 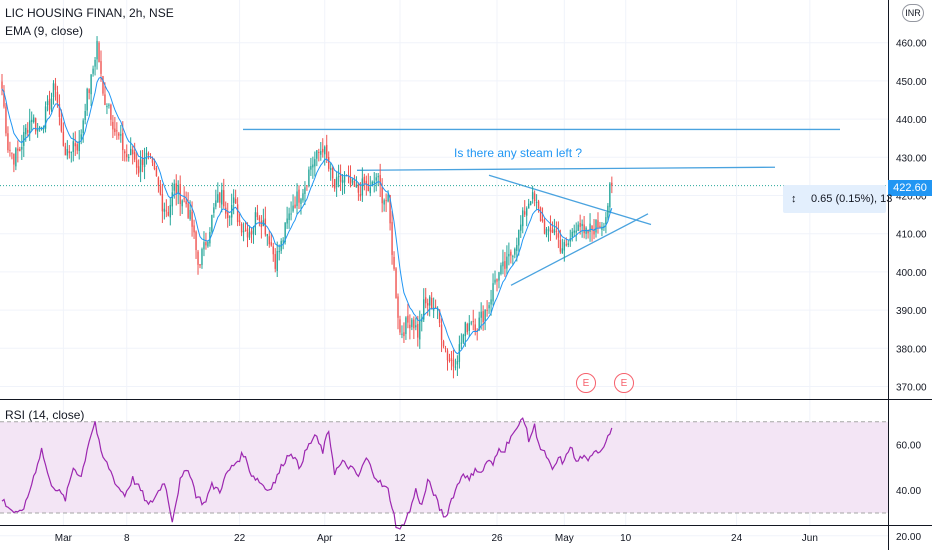 What do you see at coordinates (566, 168) in the screenshot?
I see `resistance-line-lower` at bounding box center [566, 168].